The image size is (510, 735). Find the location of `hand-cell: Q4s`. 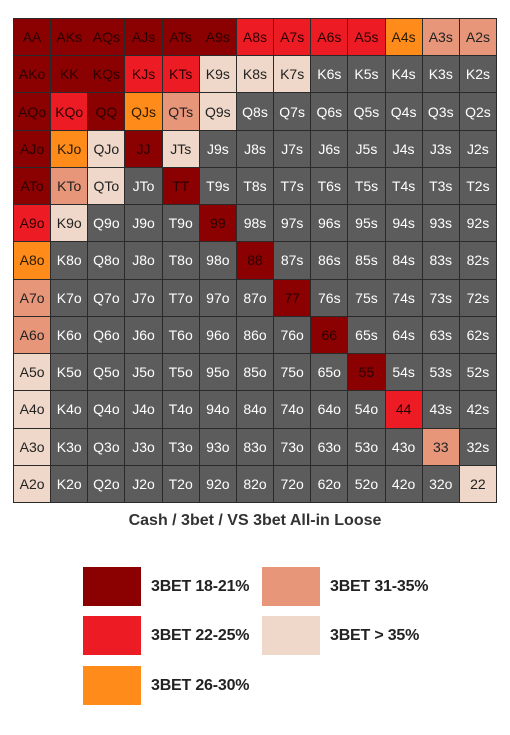

hand-cell: Q4s is located at coordinates (403, 111).